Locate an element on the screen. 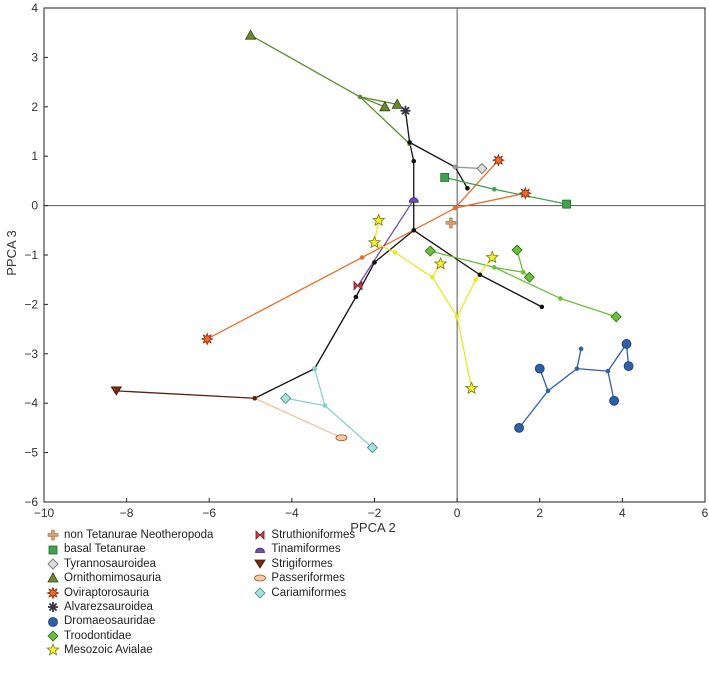 Image resolution: width=709 pixels, height=675 pixels. legend-label: Strigiformes is located at coordinates (302, 563).